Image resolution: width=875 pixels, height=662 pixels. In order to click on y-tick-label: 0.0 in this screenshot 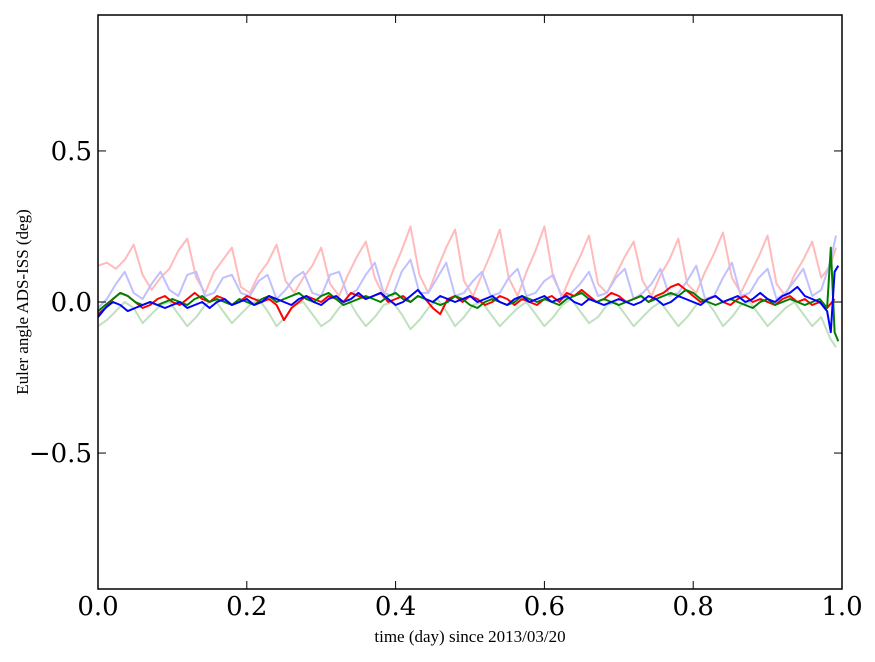, I will do `click(71, 303)`.